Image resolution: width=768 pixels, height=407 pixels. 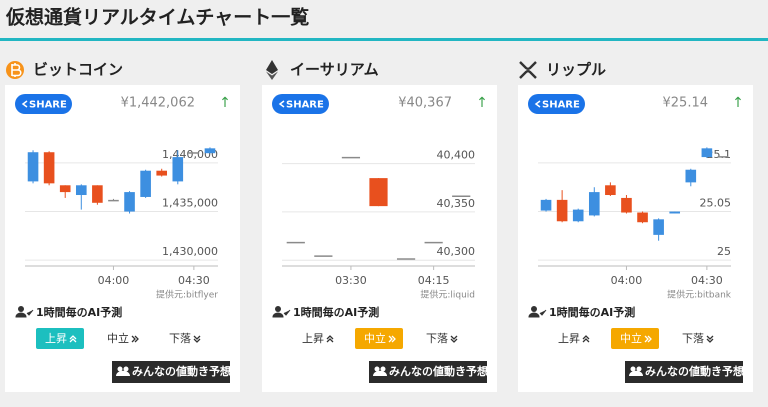 I want to click on y-tick-label: 40,400, so click(x=456, y=155).